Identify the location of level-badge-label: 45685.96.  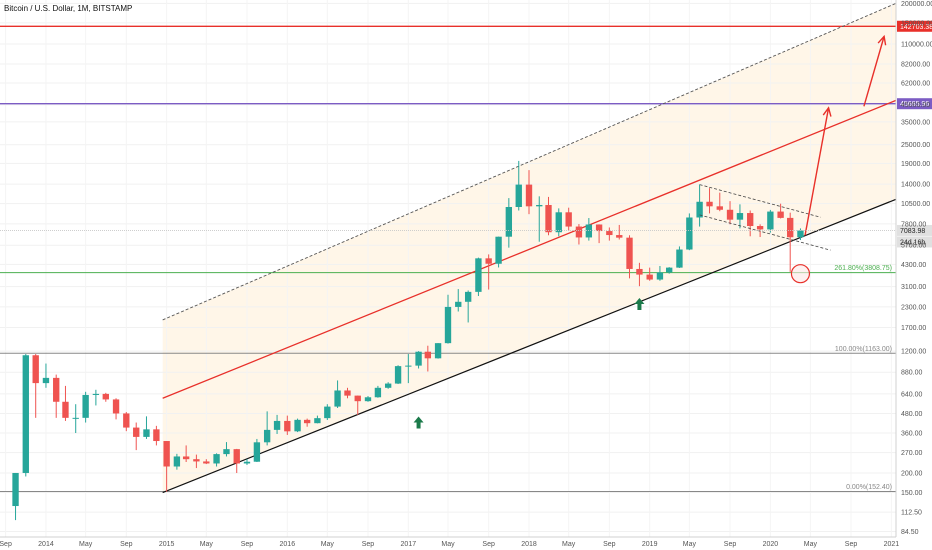
(914, 104).